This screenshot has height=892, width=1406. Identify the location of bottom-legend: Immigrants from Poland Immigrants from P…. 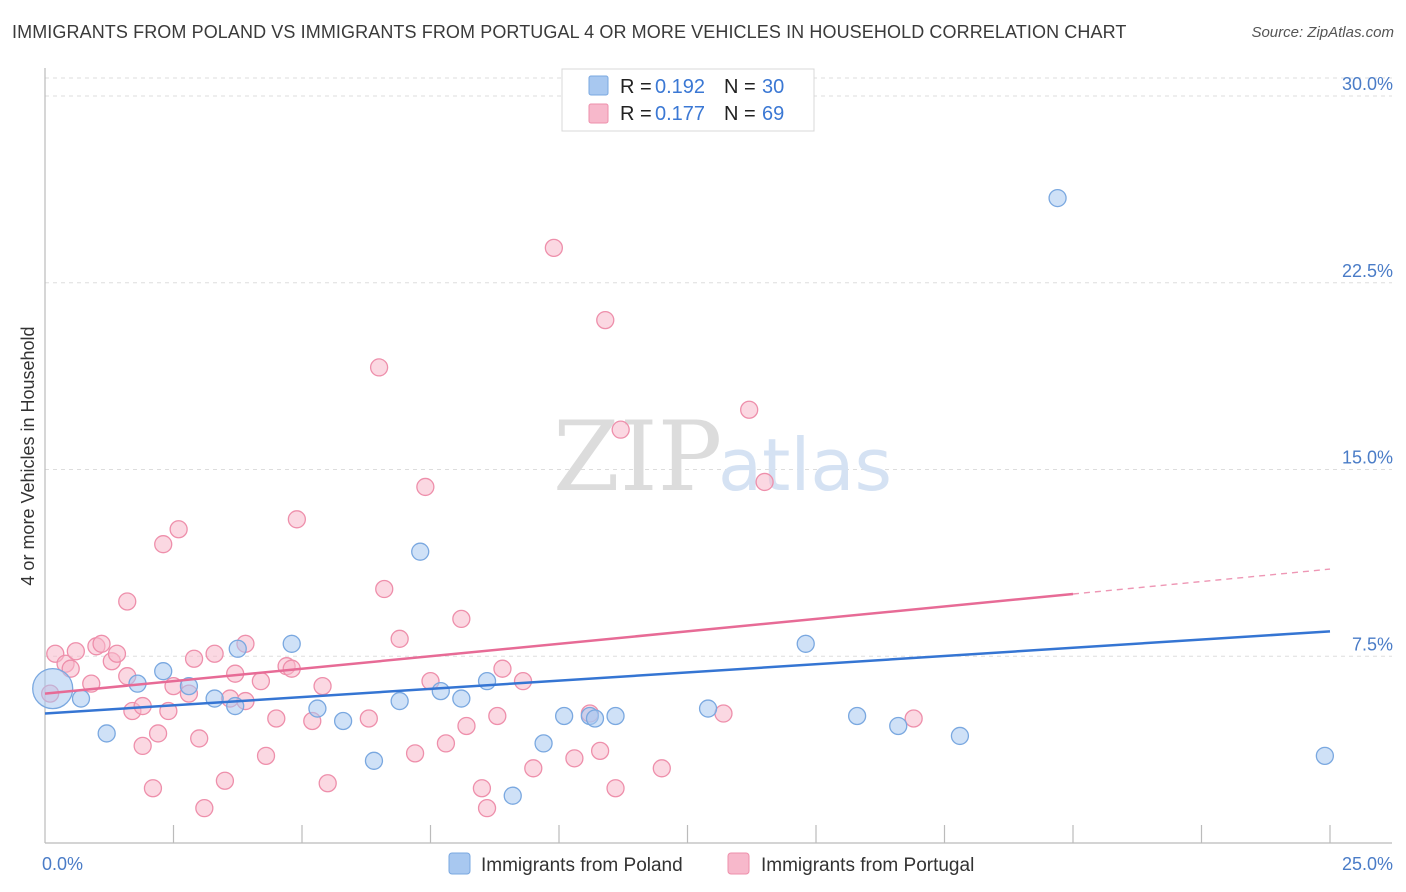
(711, 864).